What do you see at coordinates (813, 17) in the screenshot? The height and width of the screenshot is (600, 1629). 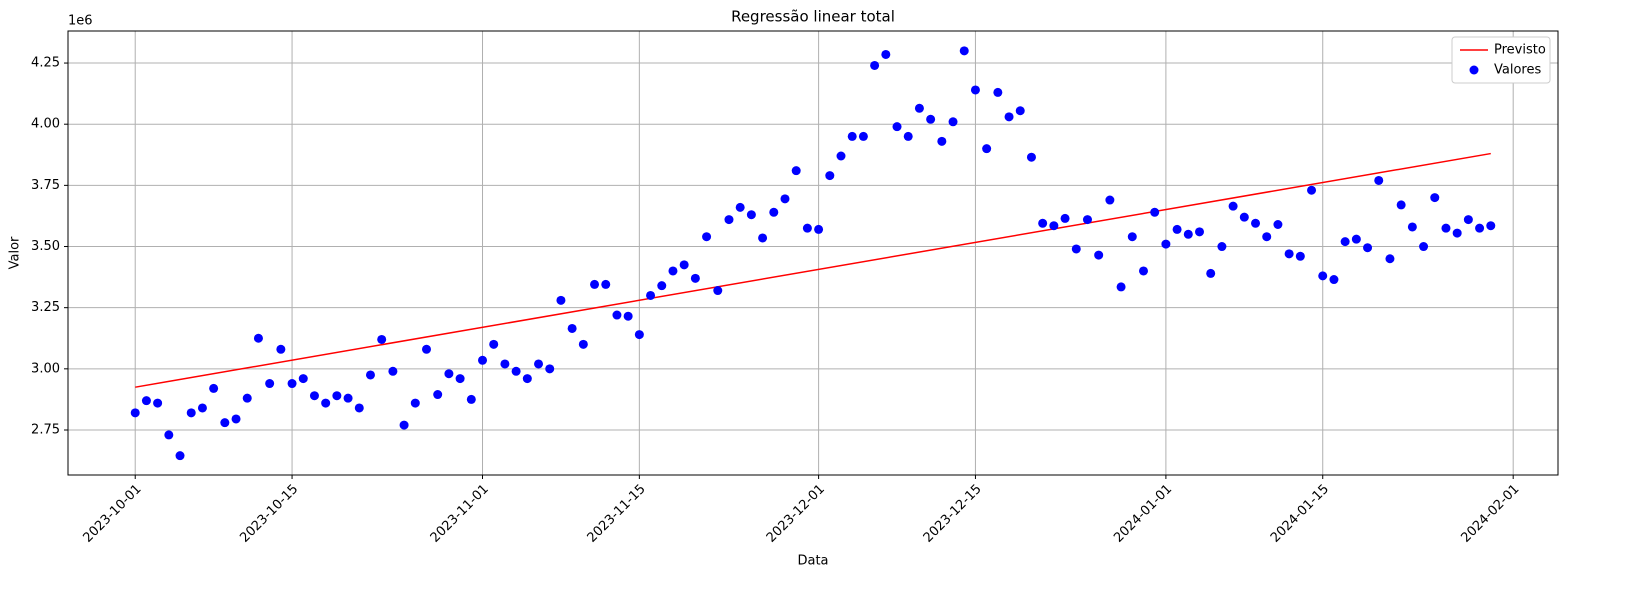 I see `chart-title: Regressão linear total` at bounding box center [813, 17].